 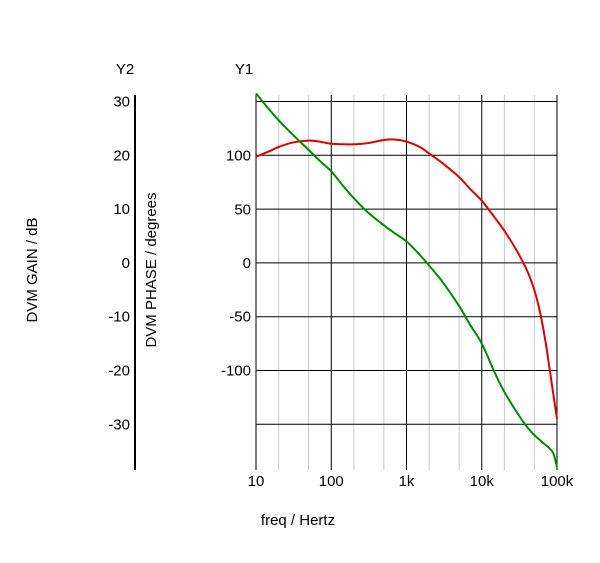 I want to click on y2-tick-label: -30, so click(x=119, y=424).